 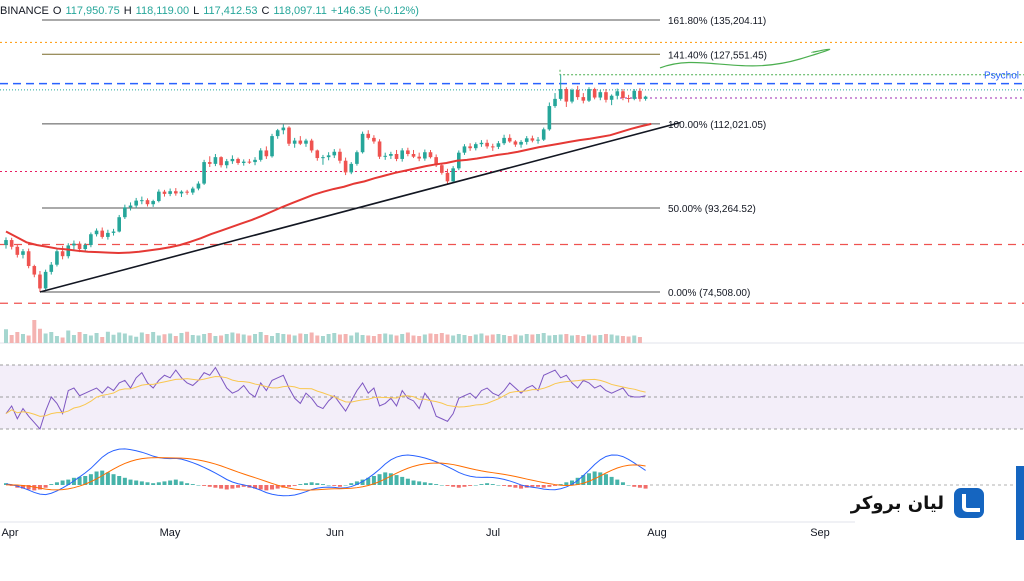 I want to click on rsi-ma-line, so click(x=325, y=396).